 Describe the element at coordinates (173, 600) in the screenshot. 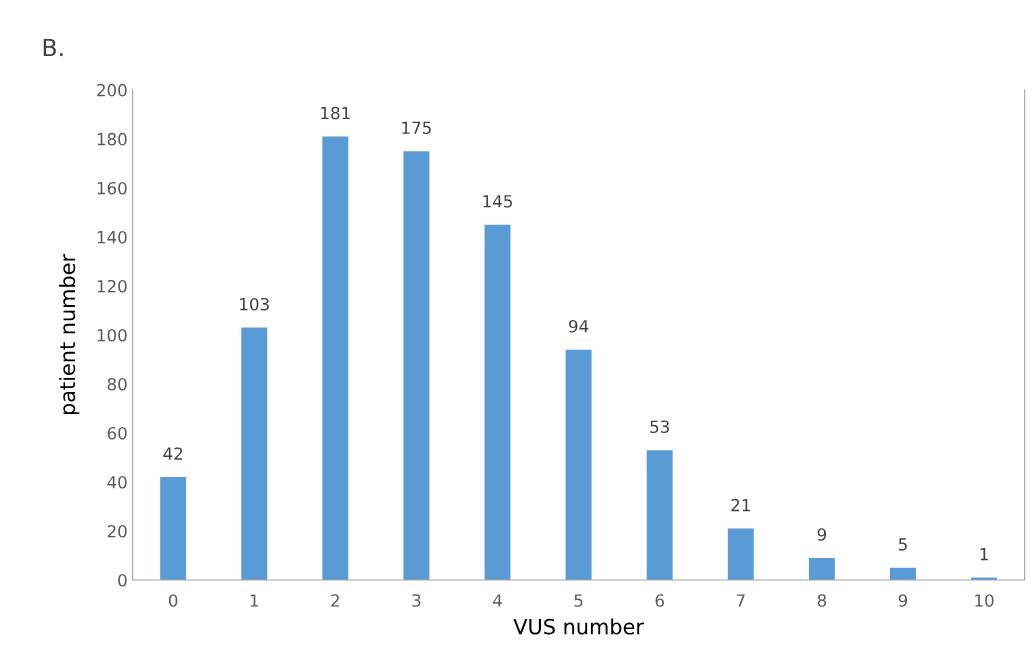

I see `x-tick-label: 0` at that location.